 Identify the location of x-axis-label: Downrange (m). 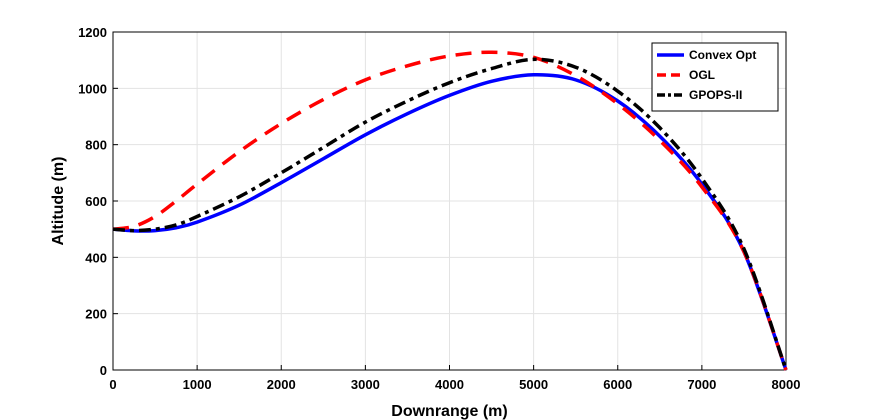
(449, 411).